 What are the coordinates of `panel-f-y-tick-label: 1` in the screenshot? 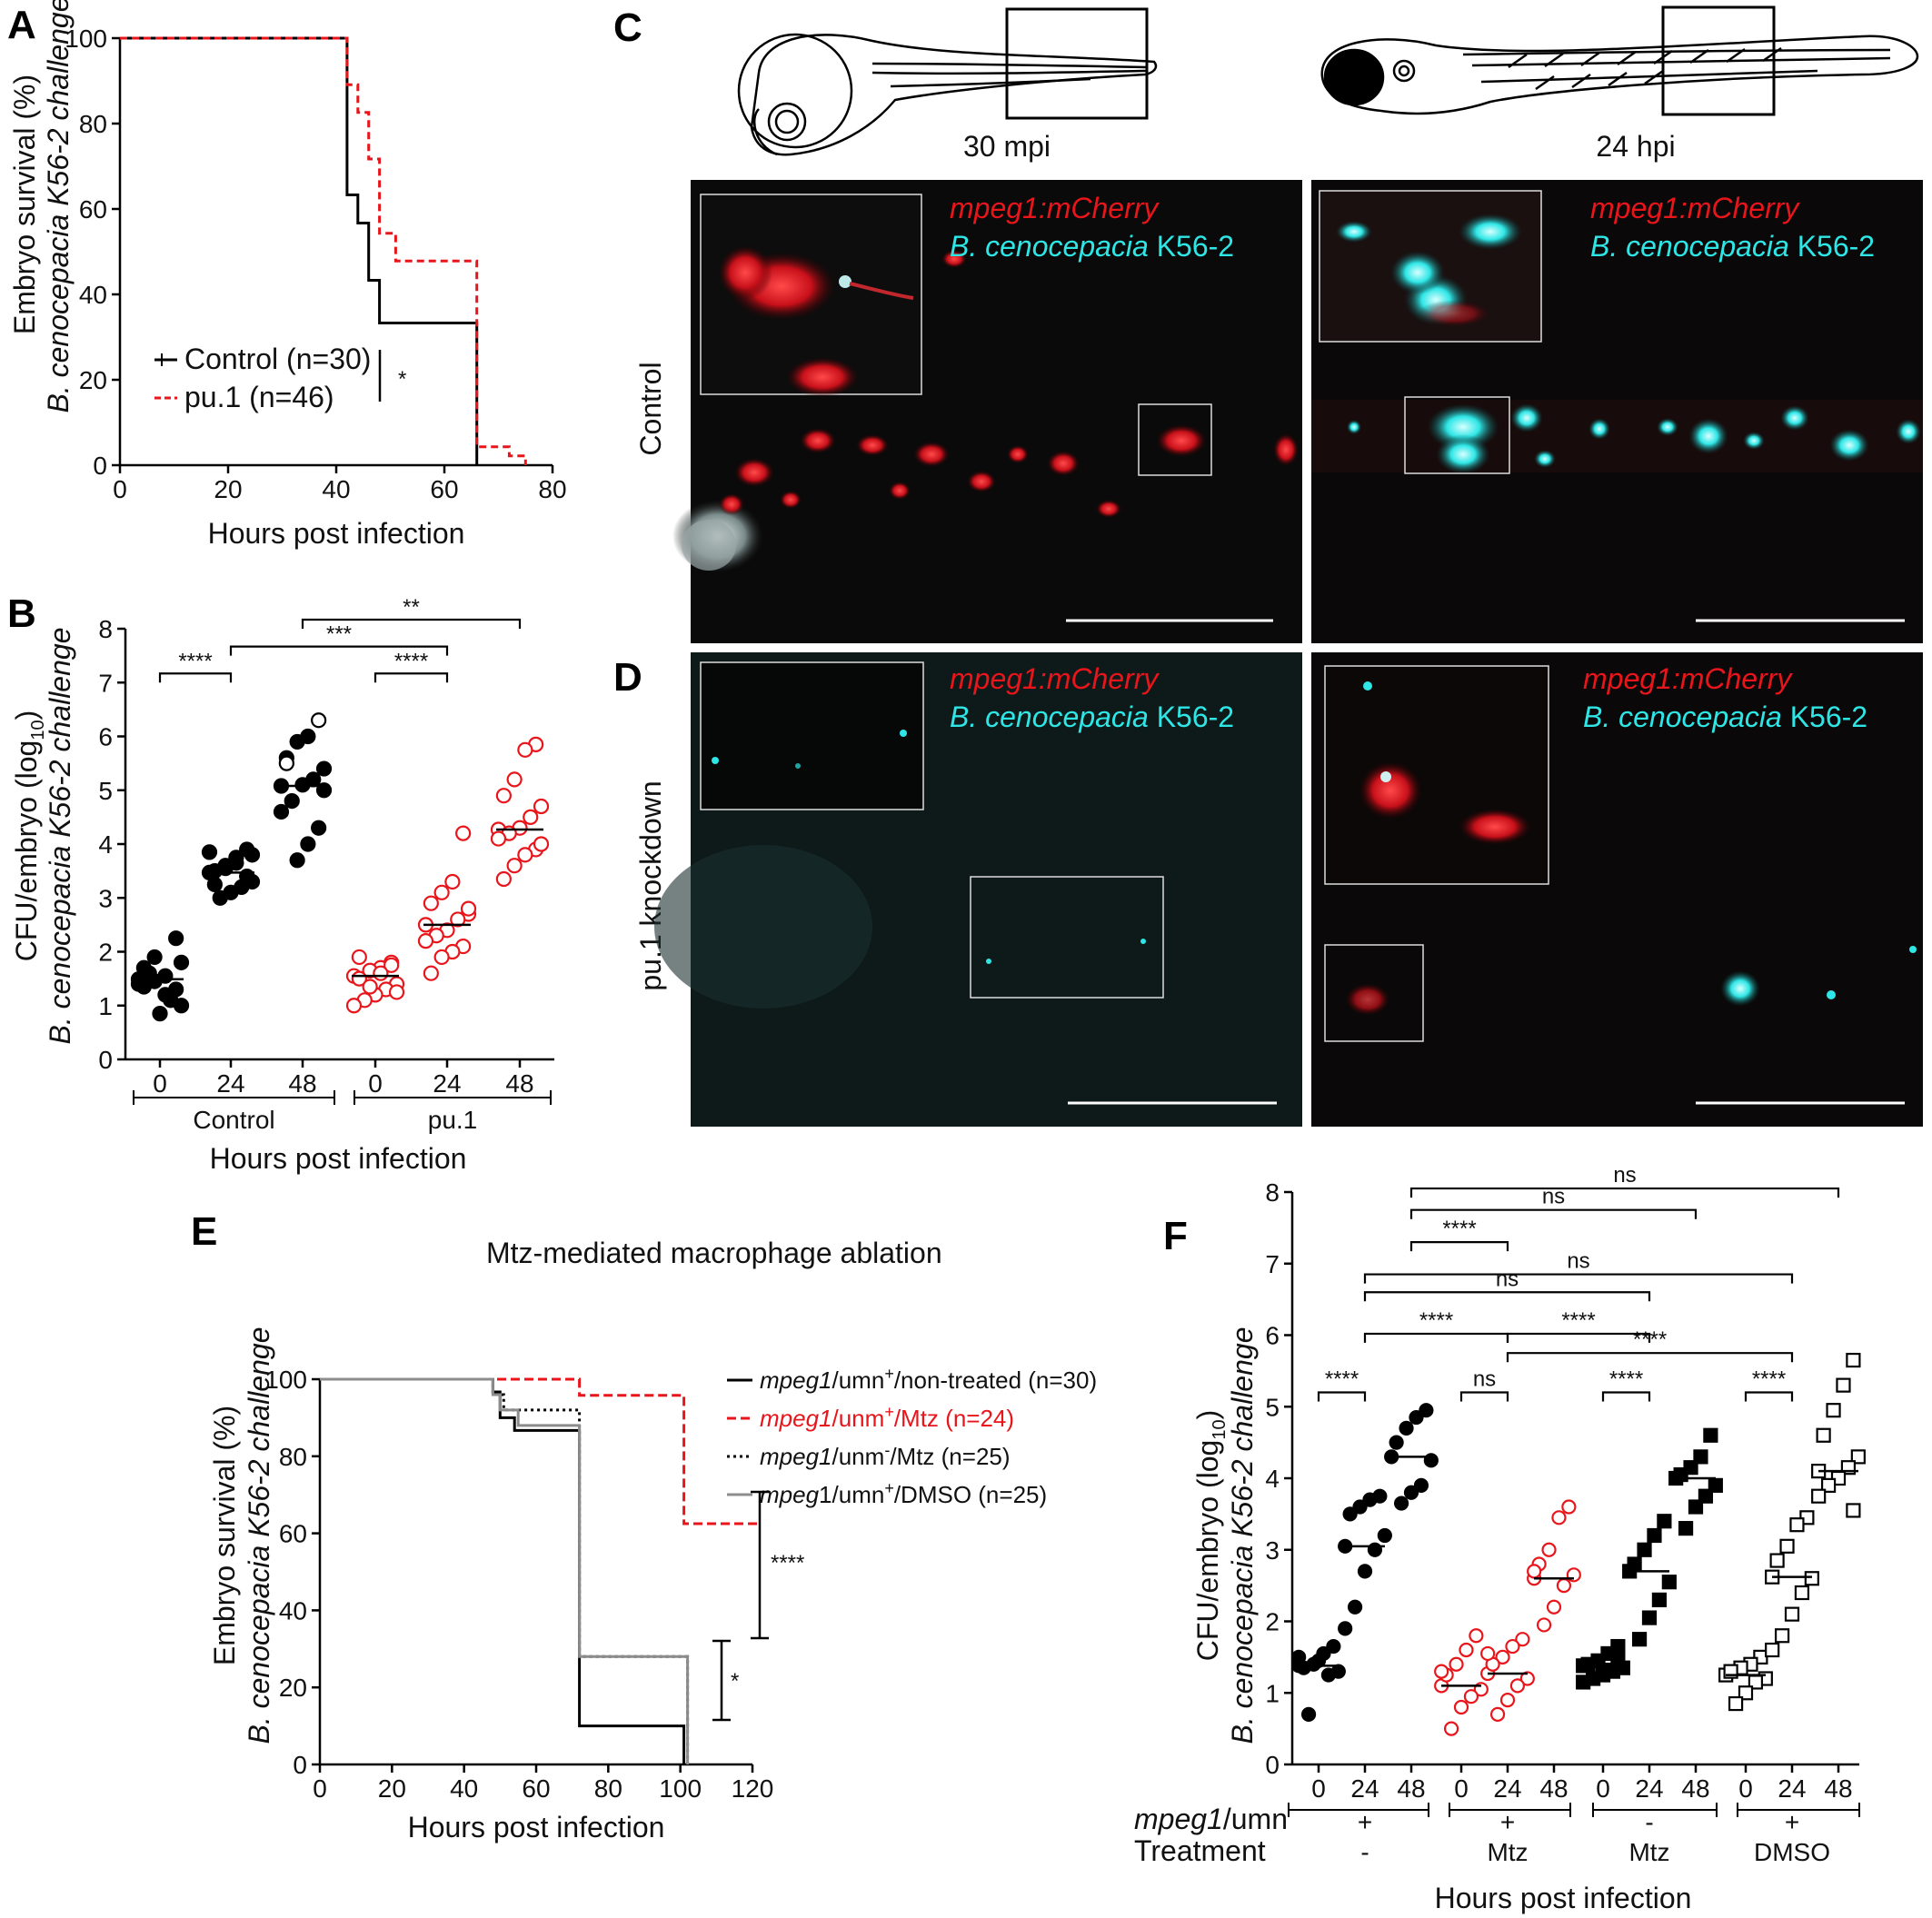 It's located at (1273, 1693).